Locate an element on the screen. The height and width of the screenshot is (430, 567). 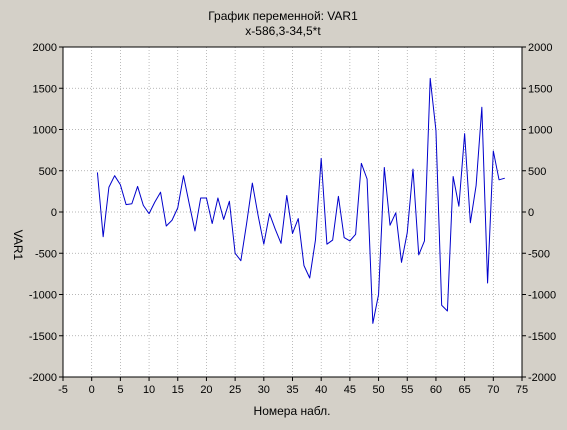
y-tick-label-right: 1000 is located at coordinates (540, 131).